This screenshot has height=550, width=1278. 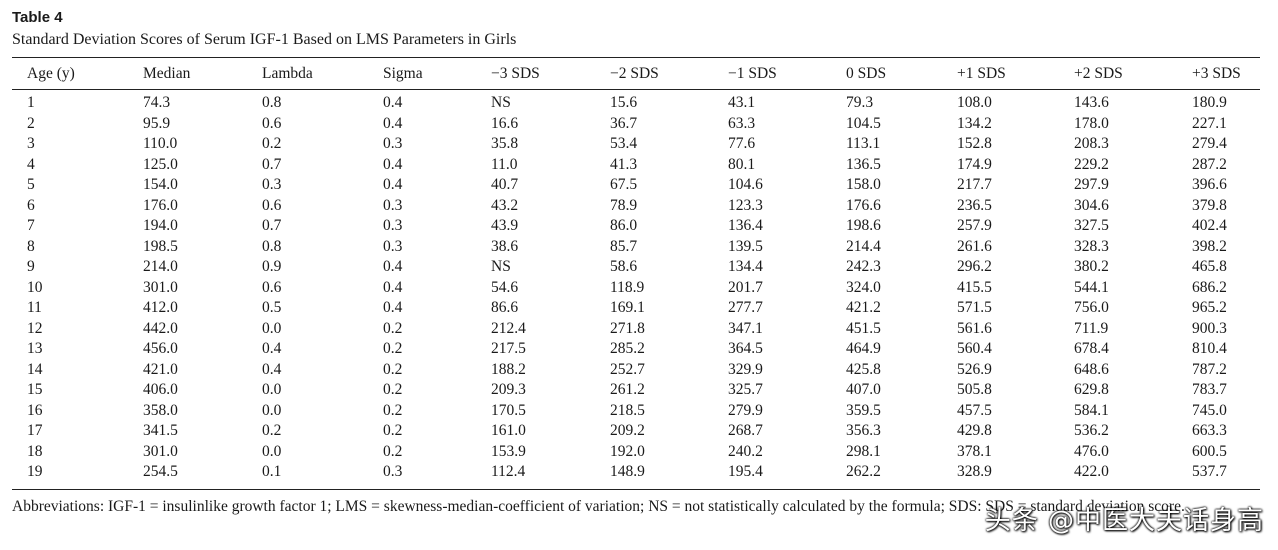 What do you see at coordinates (272, 266) in the screenshot?
I see `table-cell: 0.9` at bounding box center [272, 266].